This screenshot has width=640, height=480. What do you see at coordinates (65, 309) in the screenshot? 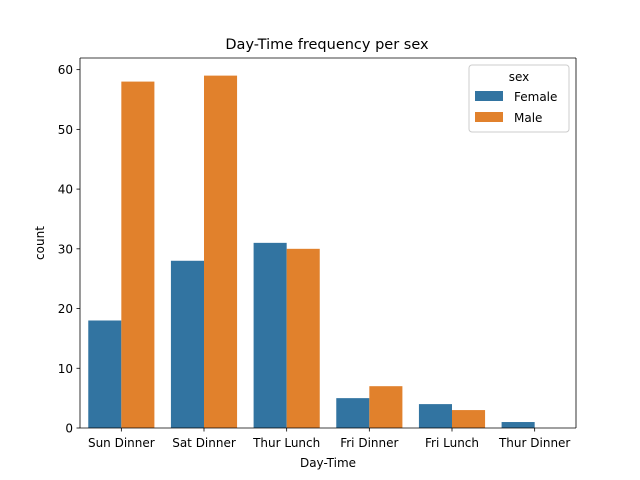
I see `y-tick-label: 20` at bounding box center [65, 309].